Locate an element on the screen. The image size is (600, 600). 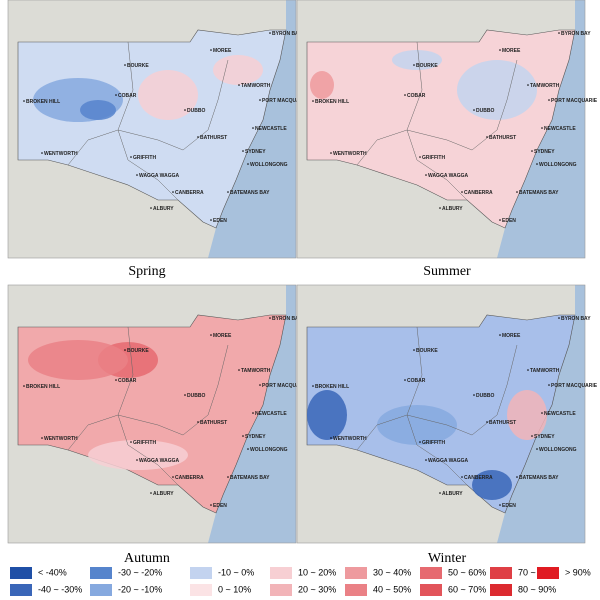
town-label: WOLLONGONG is located at coordinates (269, 165).